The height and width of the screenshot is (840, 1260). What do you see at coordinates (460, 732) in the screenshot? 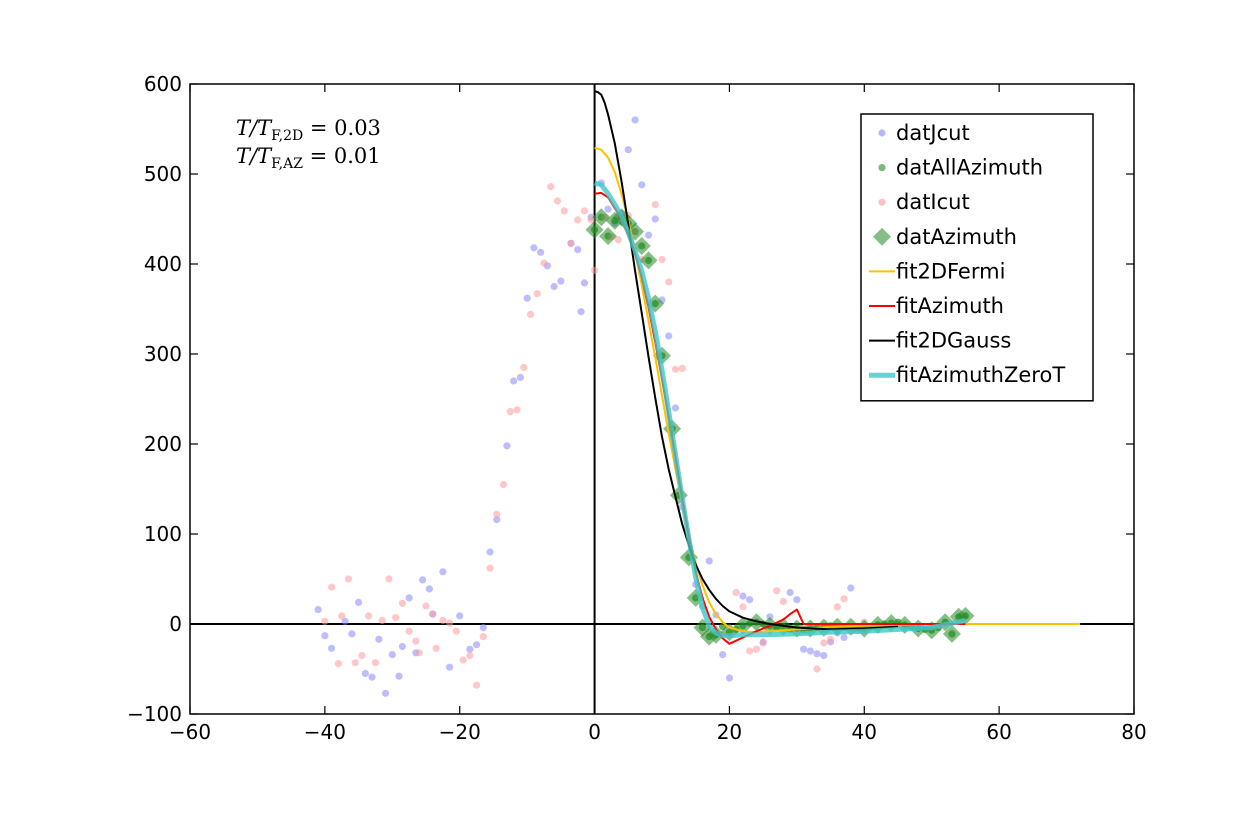
I see `x-tick-label: −20` at bounding box center [460, 732].